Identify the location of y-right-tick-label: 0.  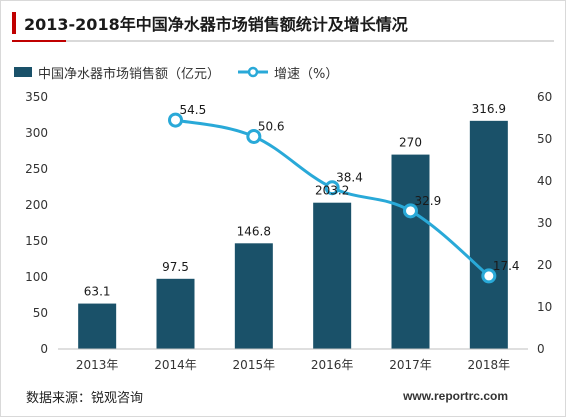
(541, 349).